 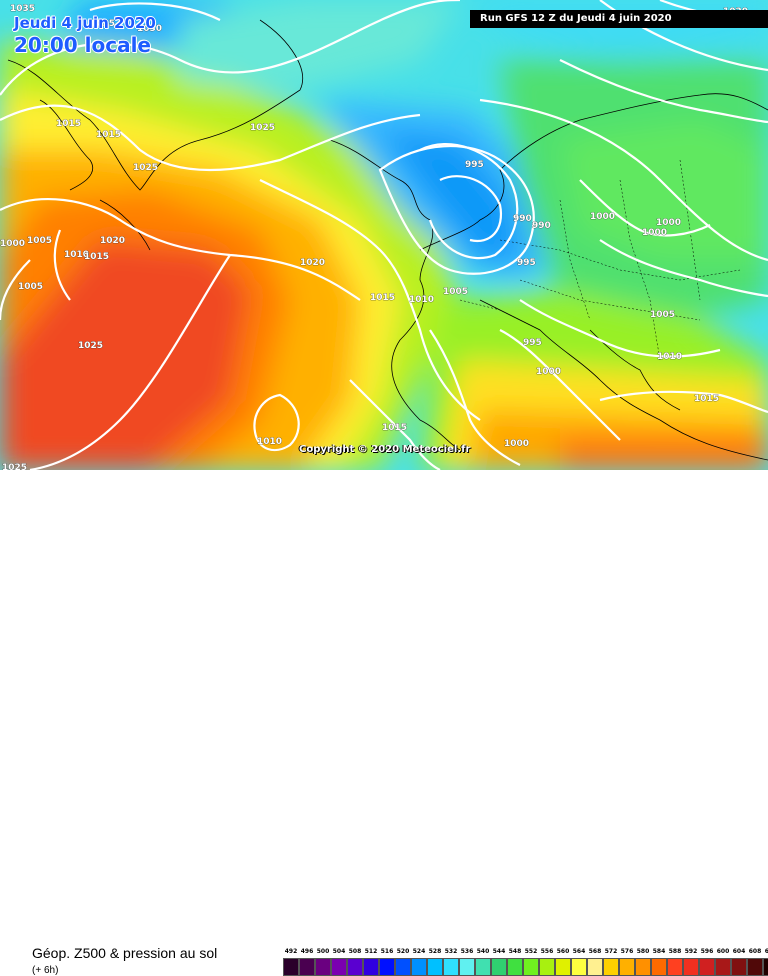 I want to click on copyright-text: Copyright © 2020 Meteociel.fr, so click(x=385, y=449).